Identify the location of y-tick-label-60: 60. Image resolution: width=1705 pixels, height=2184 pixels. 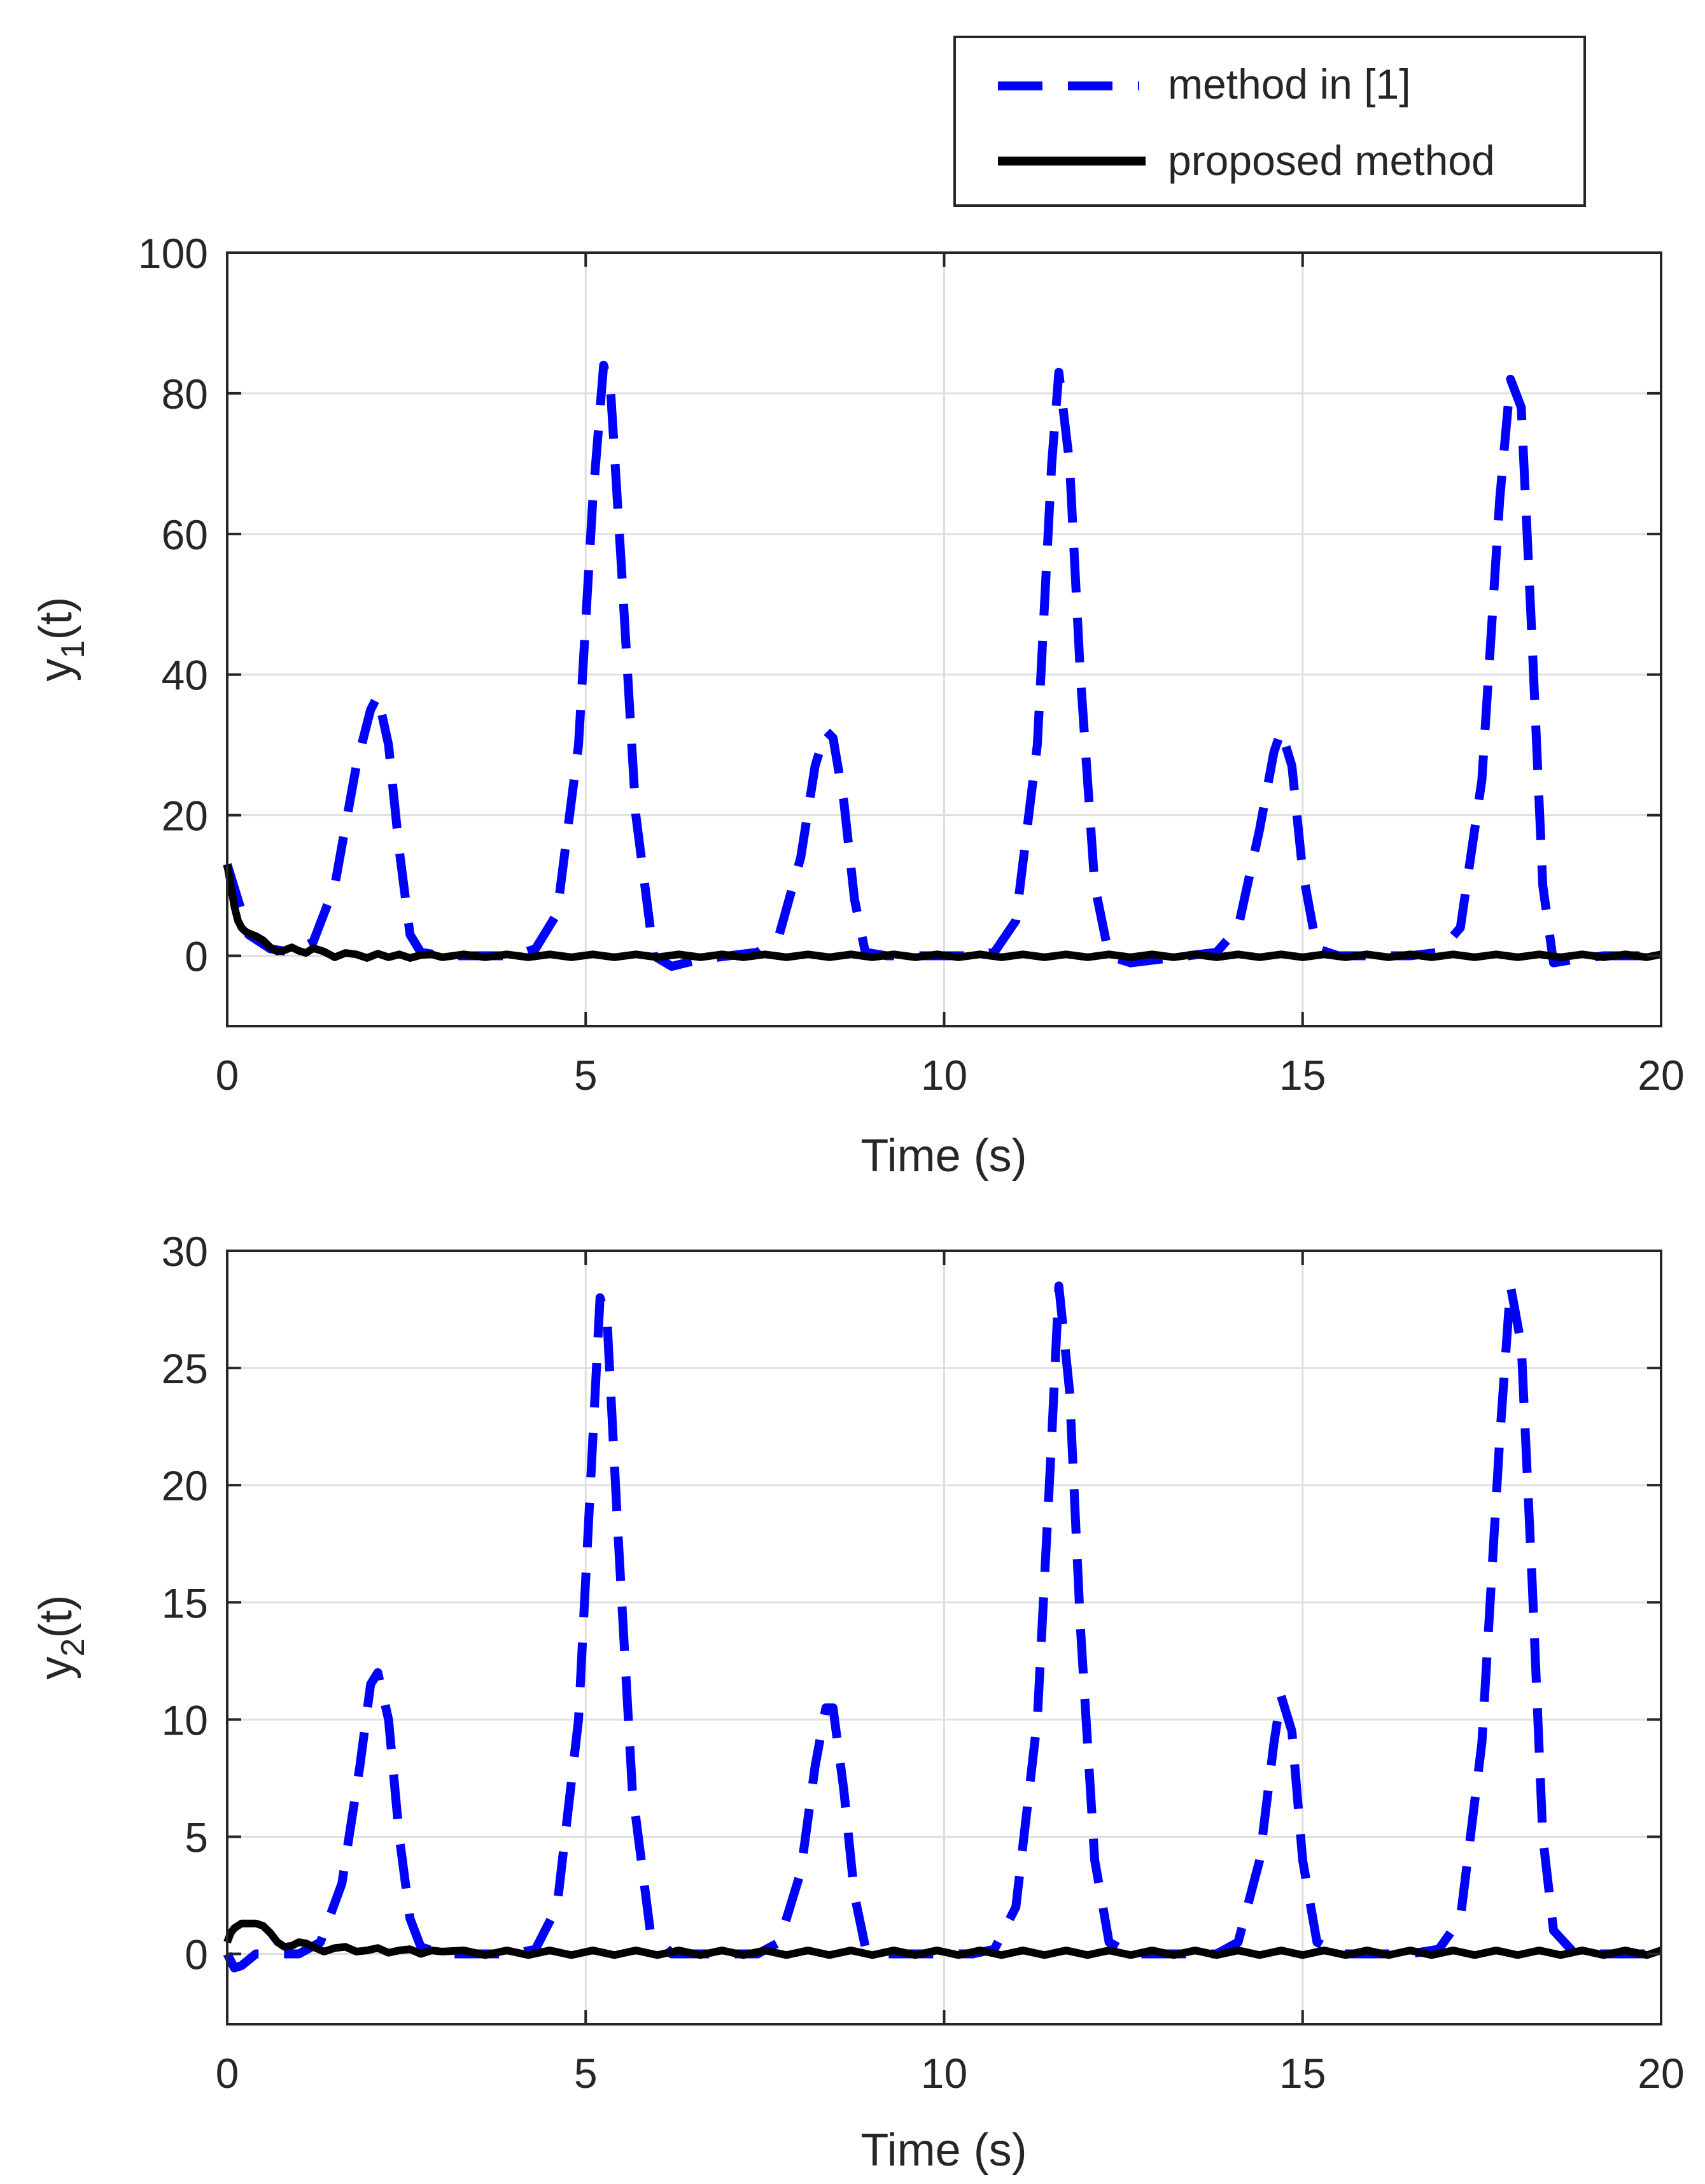
(185, 534).